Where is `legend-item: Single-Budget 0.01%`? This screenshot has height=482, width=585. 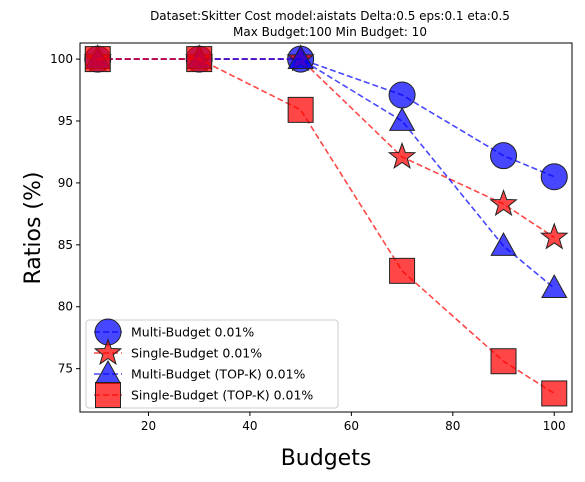
legend-item: Single-Budget 0.01% is located at coordinates (177, 352).